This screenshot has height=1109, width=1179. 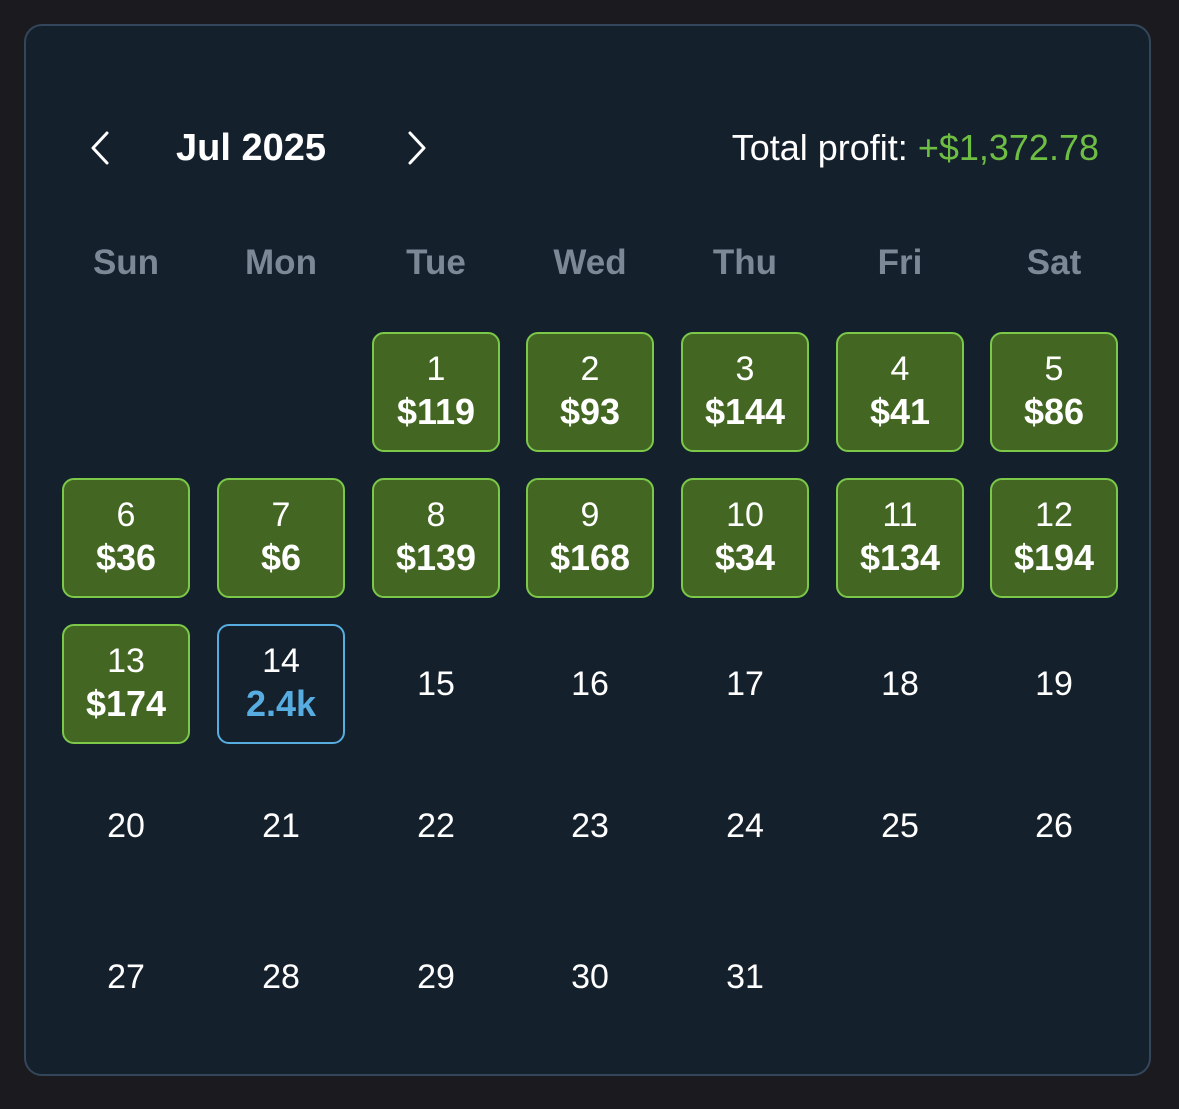 I want to click on day-profit-value: $6, so click(x=281, y=557).